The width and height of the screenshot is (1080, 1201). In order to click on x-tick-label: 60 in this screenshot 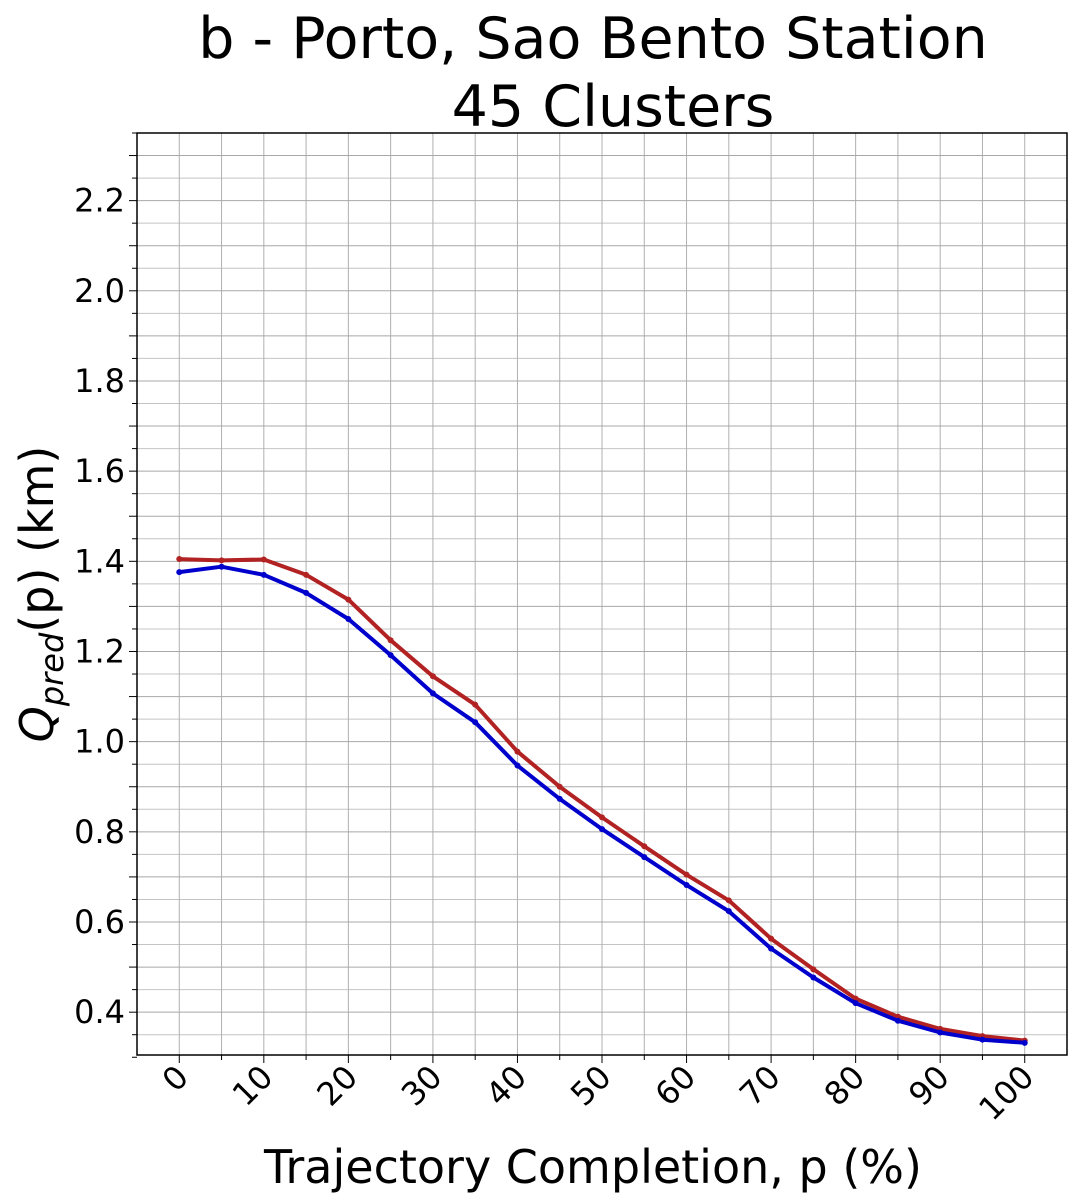, I will do `click(676, 1086)`.